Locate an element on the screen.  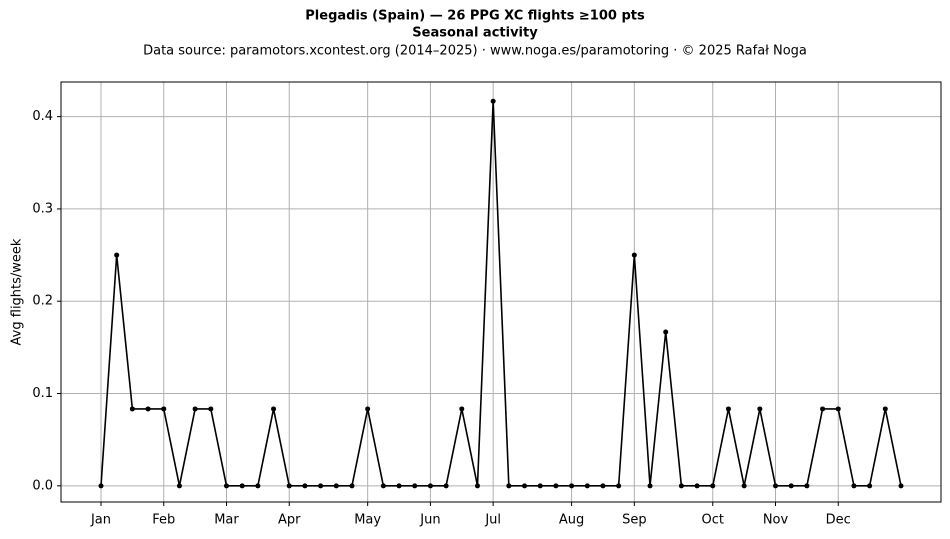
x-tick-label: Oct is located at coordinates (713, 520).